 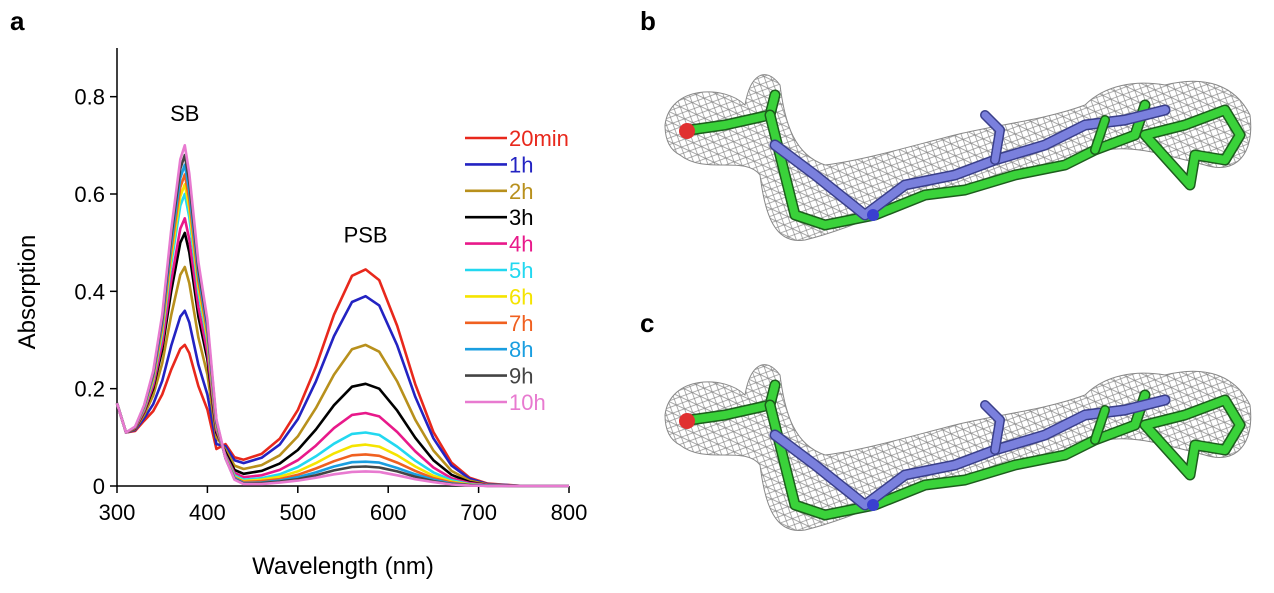 I want to click on legend-label: 5h, so click(x=521, y=270).